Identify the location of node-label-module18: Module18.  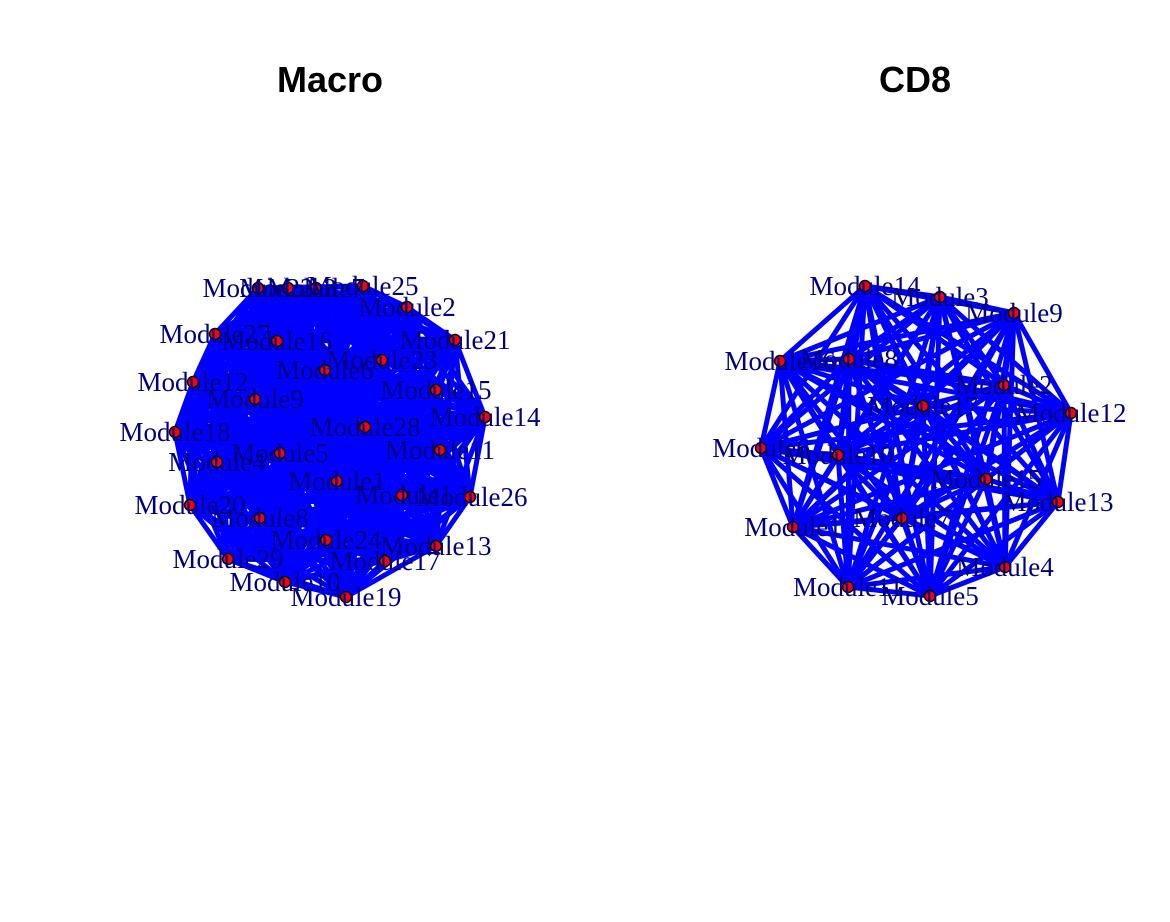
(175, 432).